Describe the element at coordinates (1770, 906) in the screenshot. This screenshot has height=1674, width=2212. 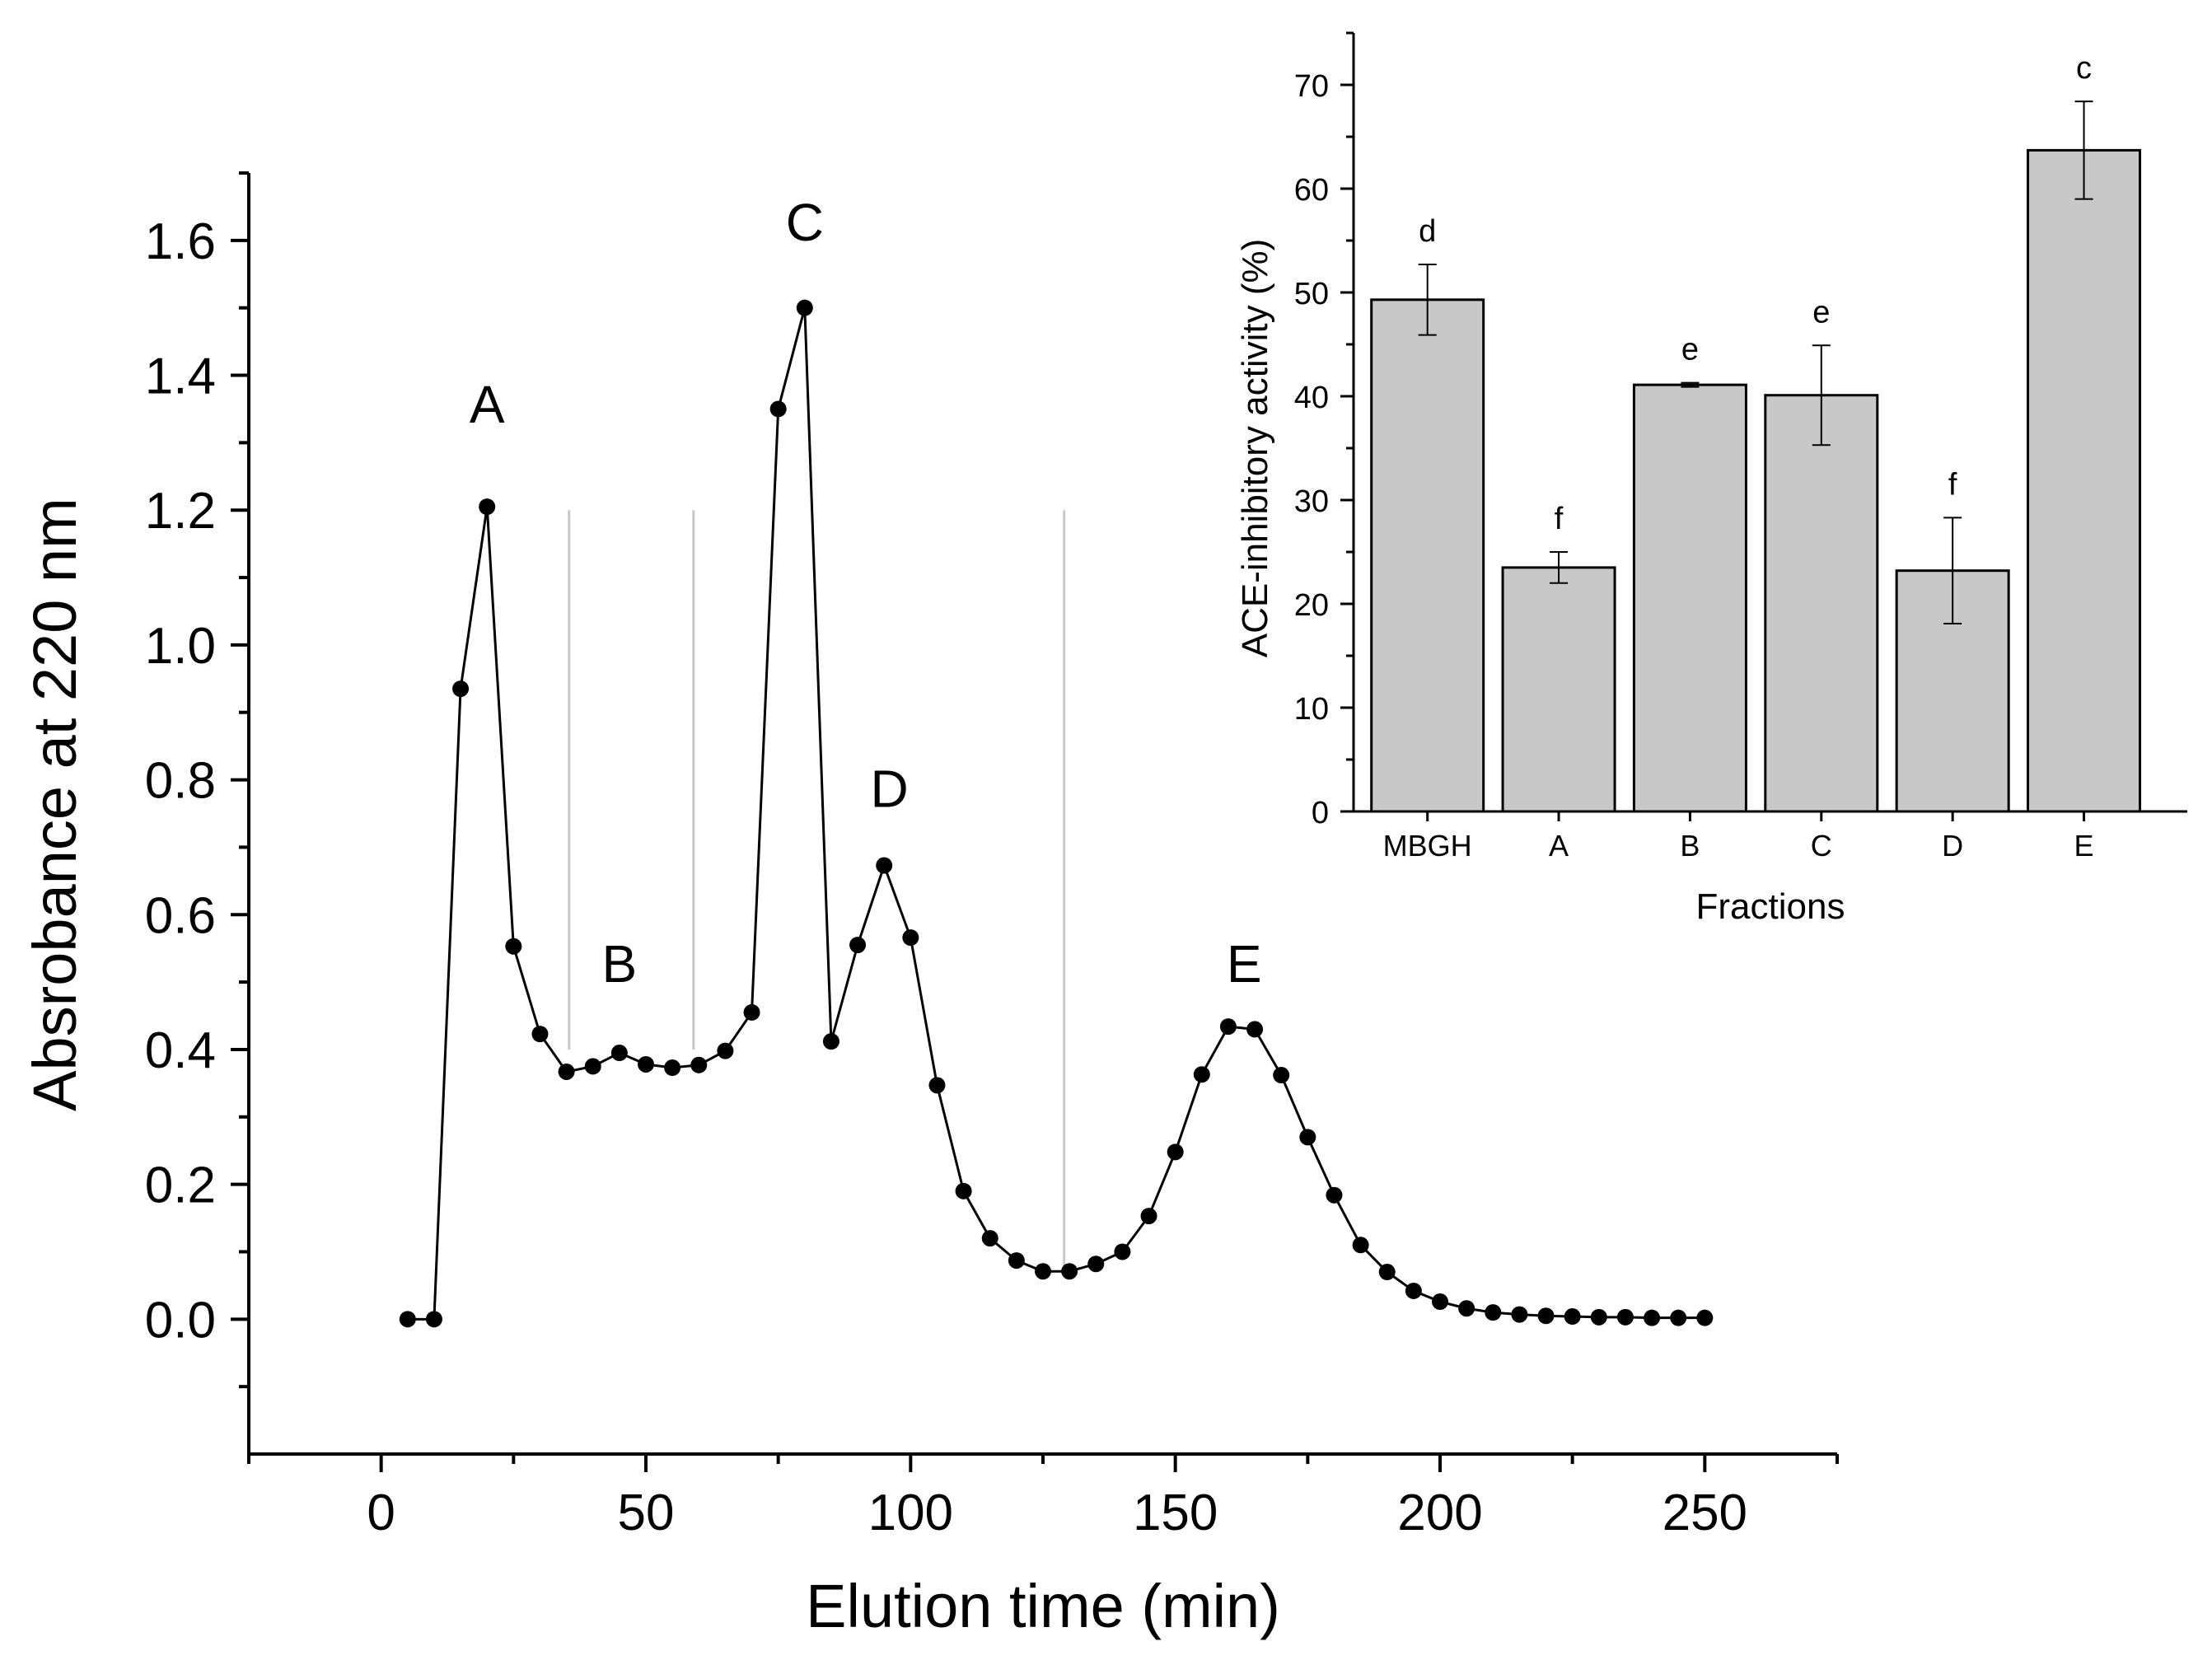
I see `inset-x-axis-title: Fractions` at that location.